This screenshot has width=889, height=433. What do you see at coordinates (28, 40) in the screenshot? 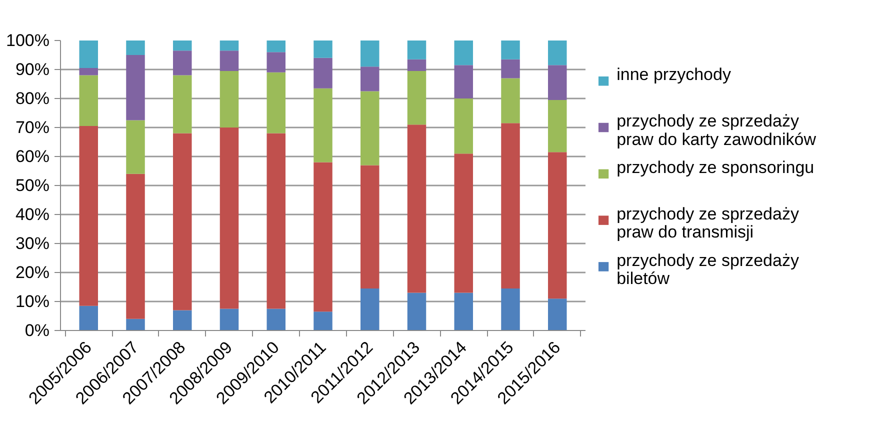
I see `y-tick-label: 100%` at bounding box center [28, 40].